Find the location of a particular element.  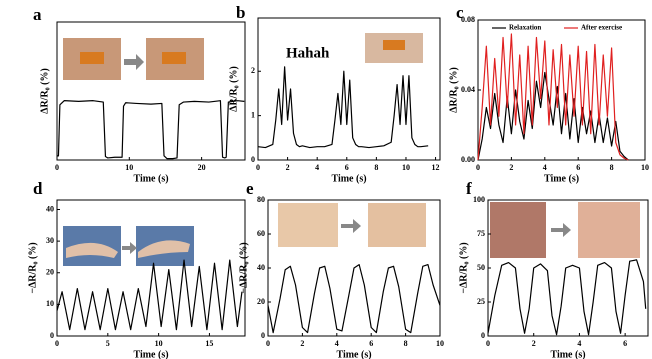

y-tick-label: 1 is located at coordinates (253, 114).